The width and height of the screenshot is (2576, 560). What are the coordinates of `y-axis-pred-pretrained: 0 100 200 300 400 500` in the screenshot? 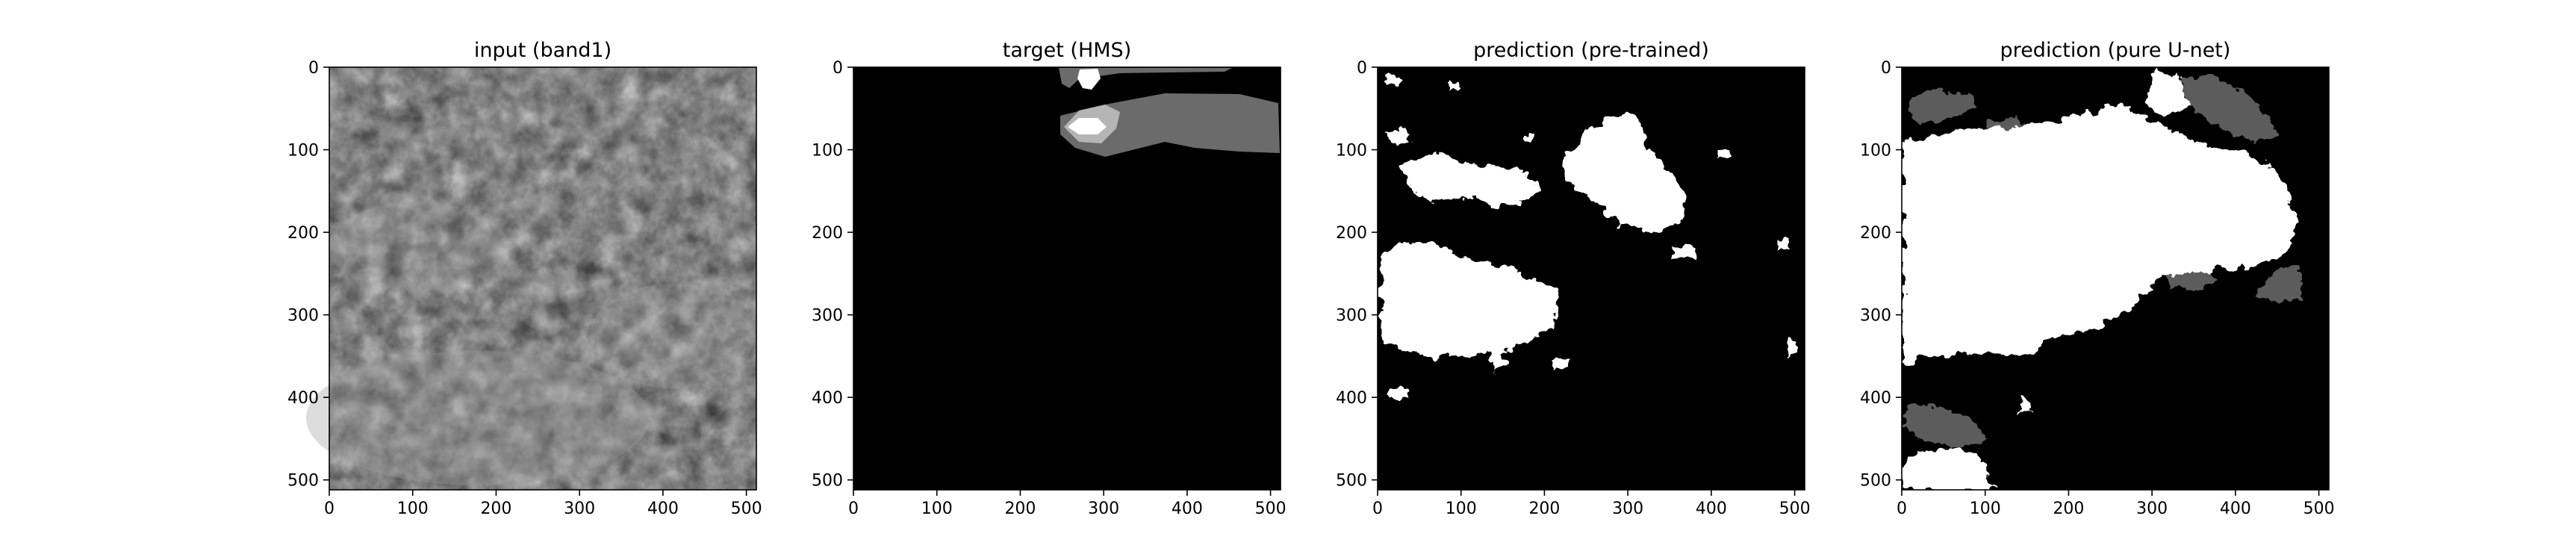 It's located at (1357, 275).